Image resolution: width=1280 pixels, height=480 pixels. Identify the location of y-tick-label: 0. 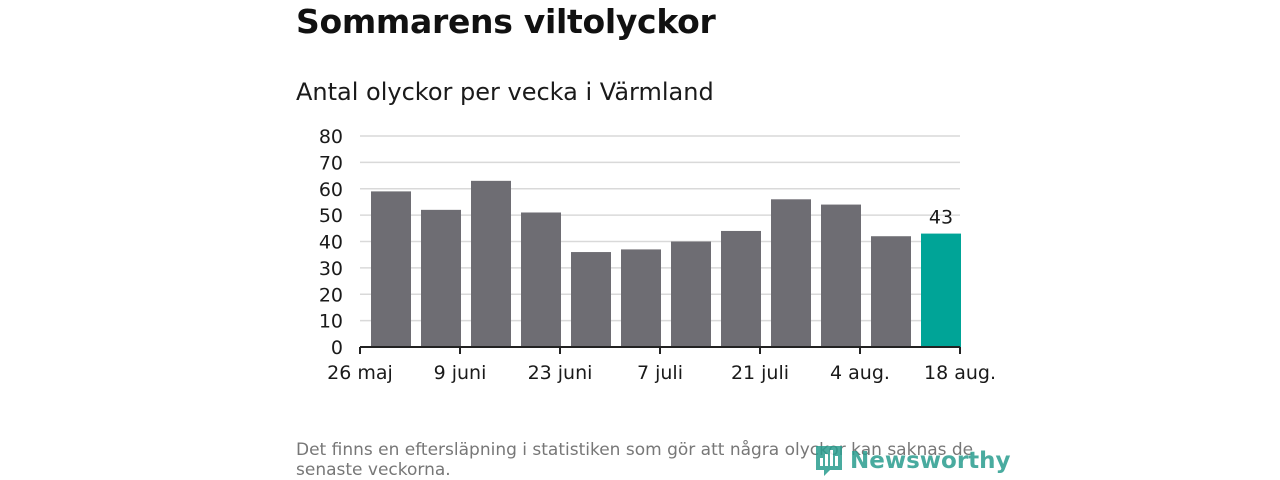
(337, 348).